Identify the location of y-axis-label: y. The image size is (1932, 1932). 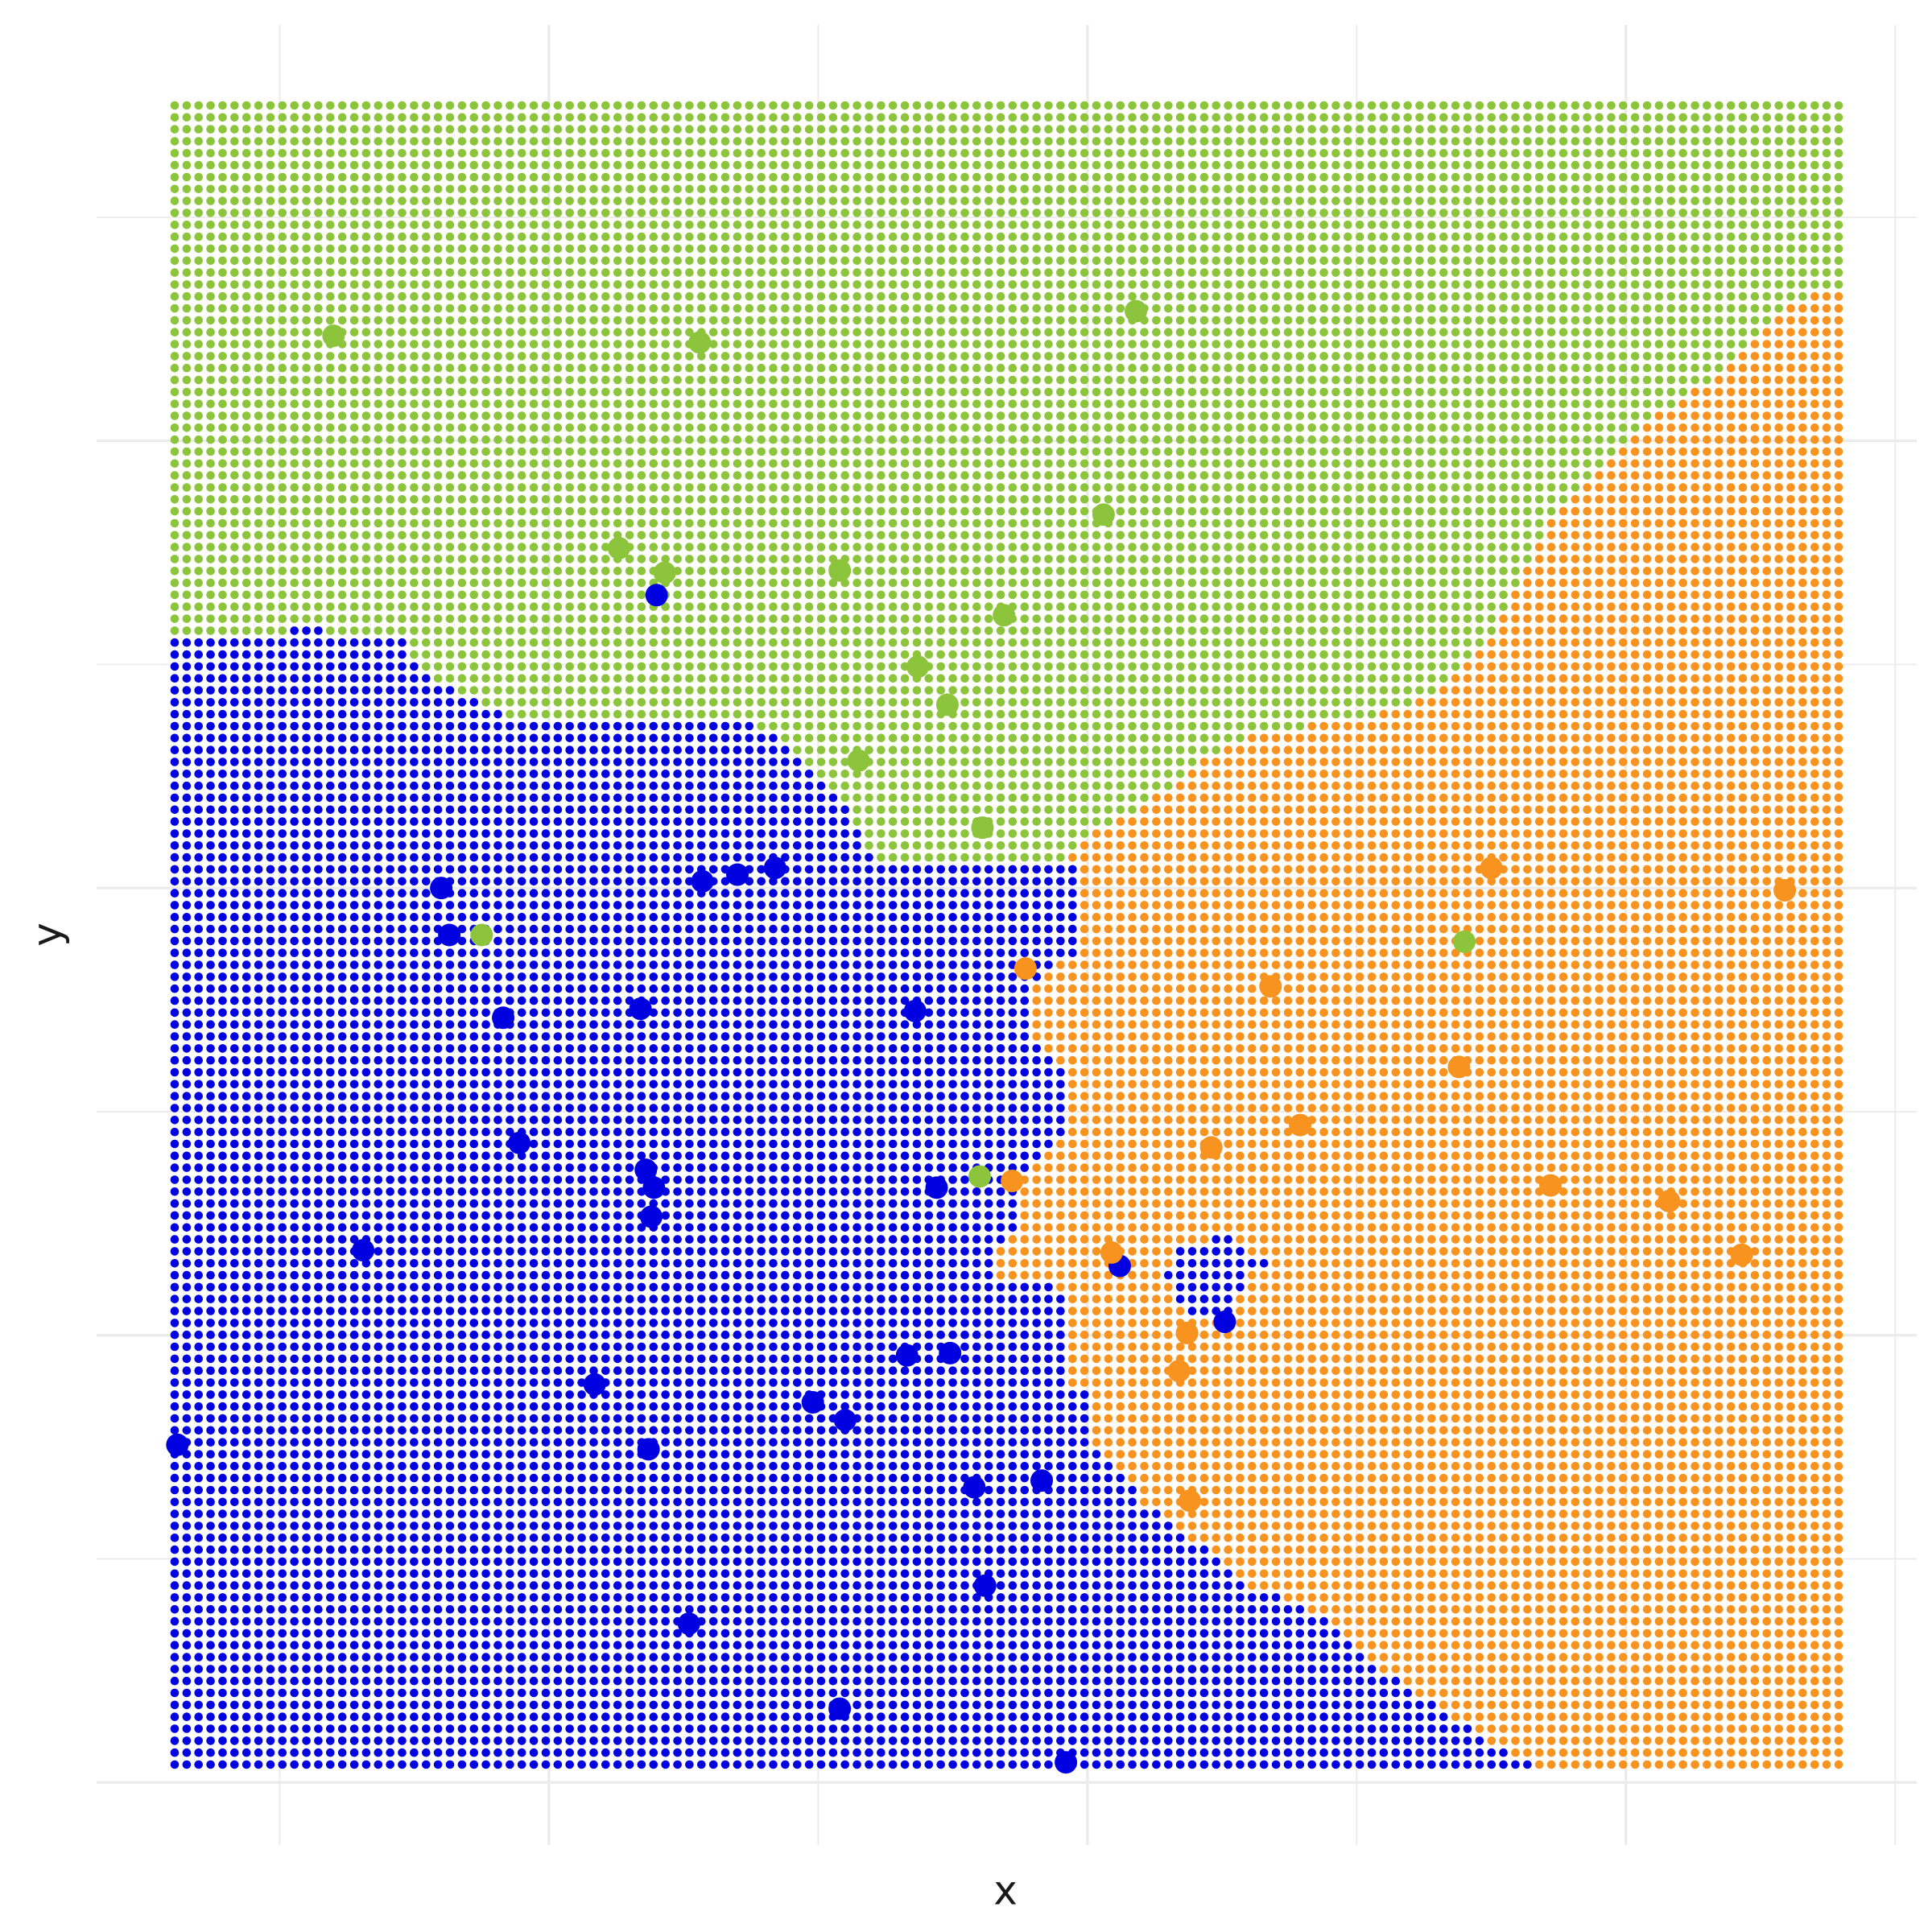
(47, 935).